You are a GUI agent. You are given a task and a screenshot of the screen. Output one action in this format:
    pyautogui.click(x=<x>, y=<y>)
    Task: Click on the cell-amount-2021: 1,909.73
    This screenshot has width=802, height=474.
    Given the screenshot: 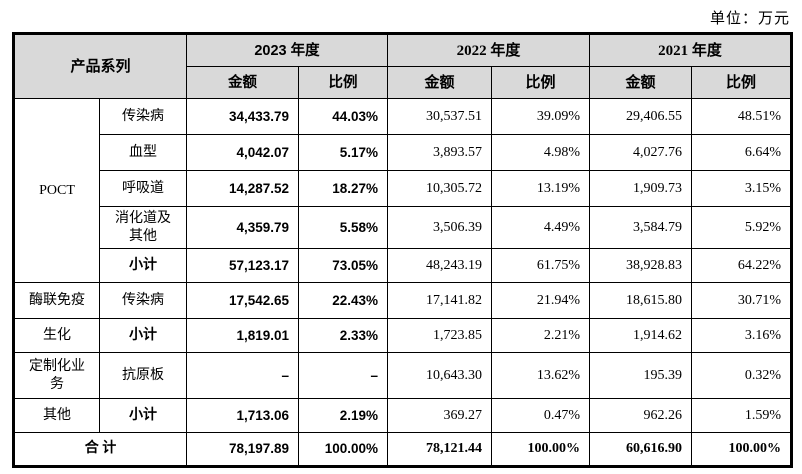 What is the action you would take?
    pyautogui.click(x=640, y=188)
    